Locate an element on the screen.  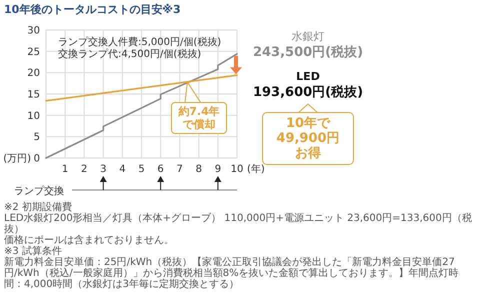
text: 新電力料金目安単価：25円/kWh（税抜）【家電公正取引協議会が発出した「新電力料金目安単価27円/kWh（税込/一般家庭用）」から消費税相当額8%を抜いた金額で算出しております。】年間点灯時間：4,000時間（水銀灯は3年毎に定期交換とする） is located at coordinates (232, 273).